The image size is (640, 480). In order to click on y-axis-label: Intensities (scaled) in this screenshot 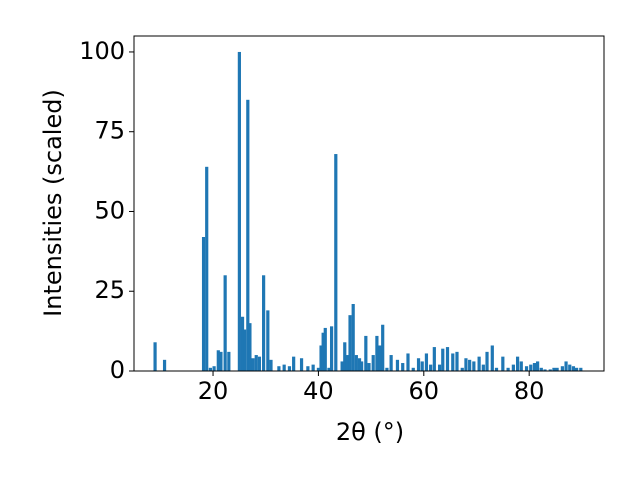, I will do `click(53, 203)`.